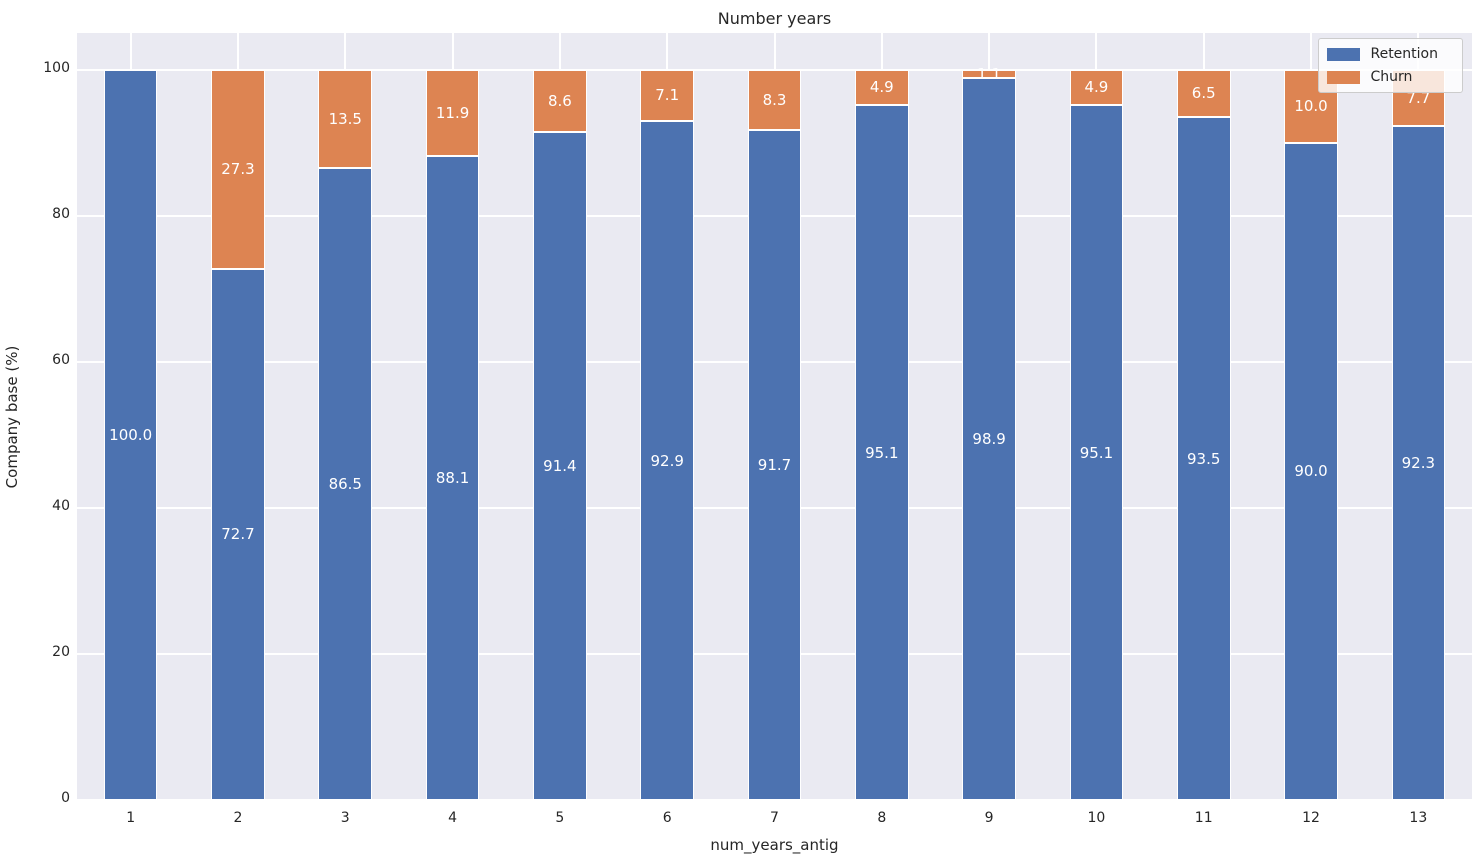  What do you see at coordinates (1404, 54) in the screenshot?
I see `legend-label: Retention` at bounding box center [1404, 54].